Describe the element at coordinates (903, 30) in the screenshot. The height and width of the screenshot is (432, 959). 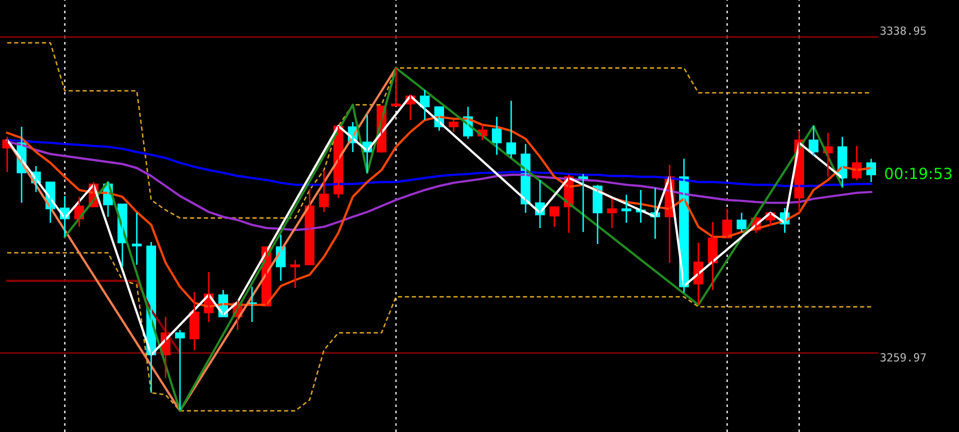
I see `ref-line-label: 3338.95` at that location.